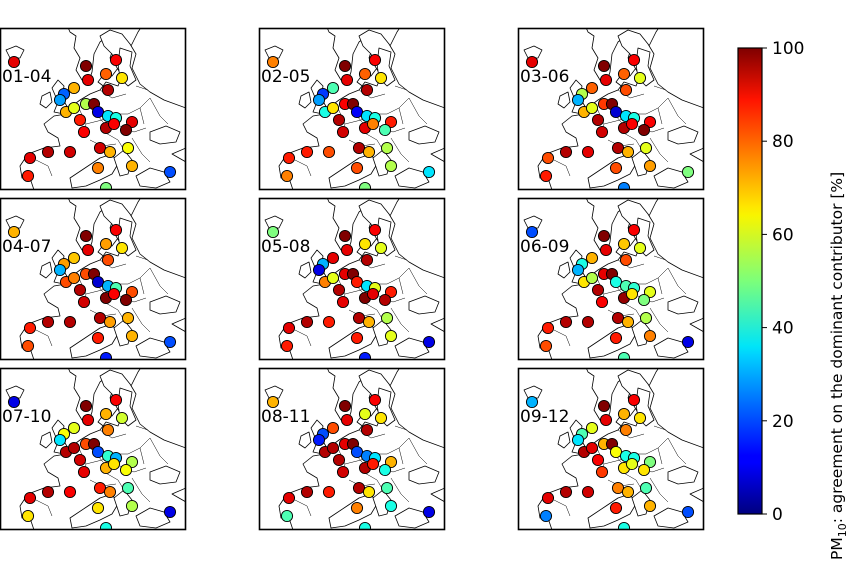 The image size is (850, 565). What do you see at coordinates (783, 235) in the screenshot?
I see `colorbar-tick-label: 60` at bounding box center [783, 235].